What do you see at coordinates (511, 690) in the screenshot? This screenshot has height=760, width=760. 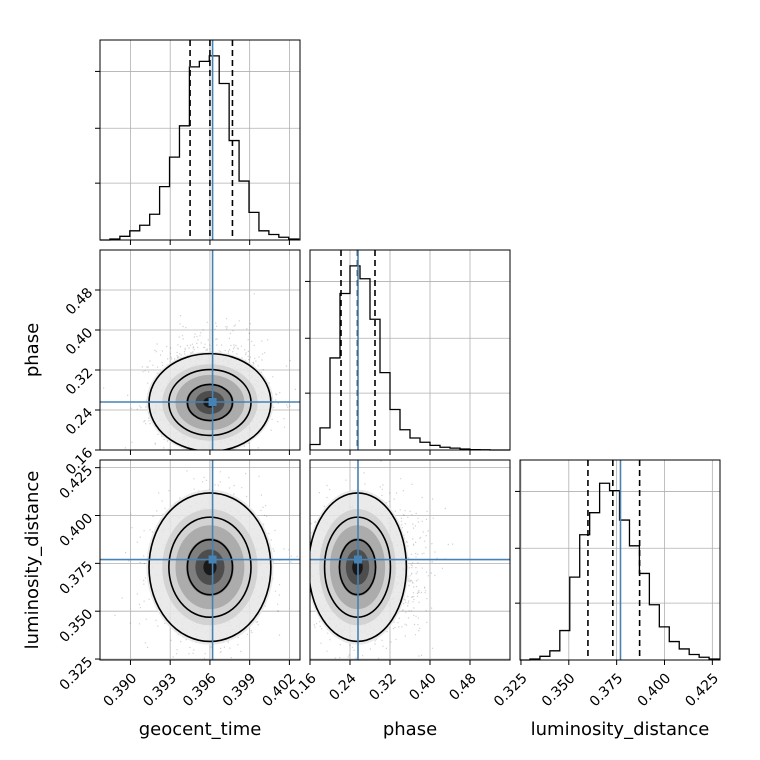 I see `x-tick-label-luminosity_distance: 0.325` at bounding box center [511, 690].